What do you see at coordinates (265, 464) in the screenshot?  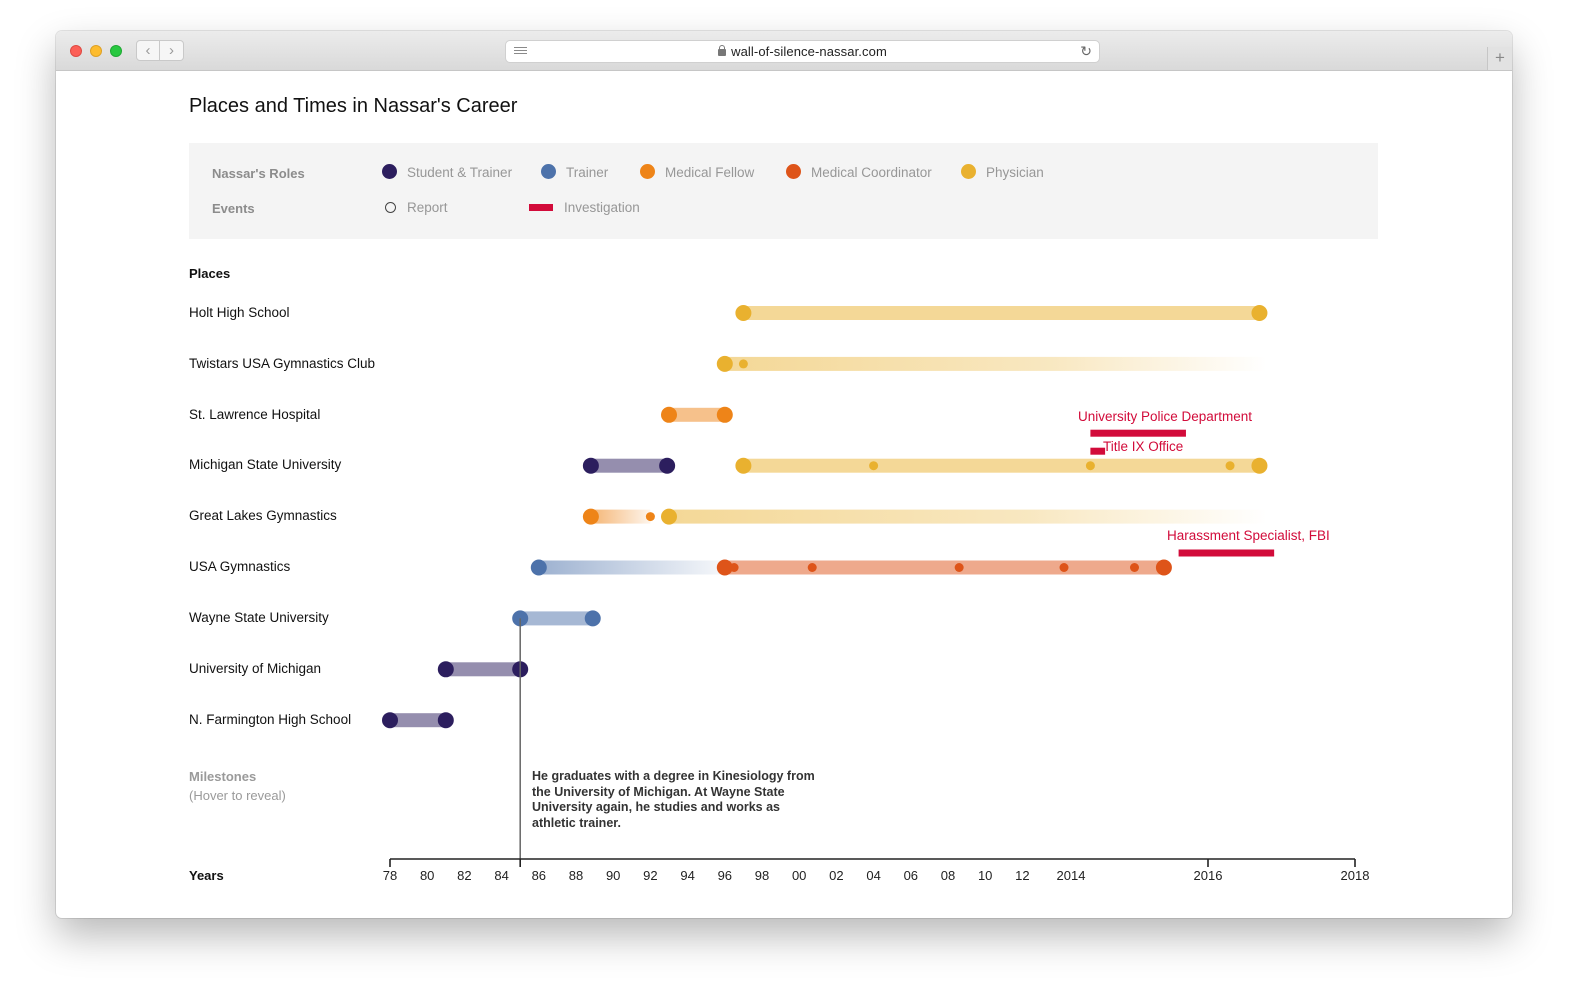 I see `place-label-msu: Michigan State University` at bounding box center [265, 464].